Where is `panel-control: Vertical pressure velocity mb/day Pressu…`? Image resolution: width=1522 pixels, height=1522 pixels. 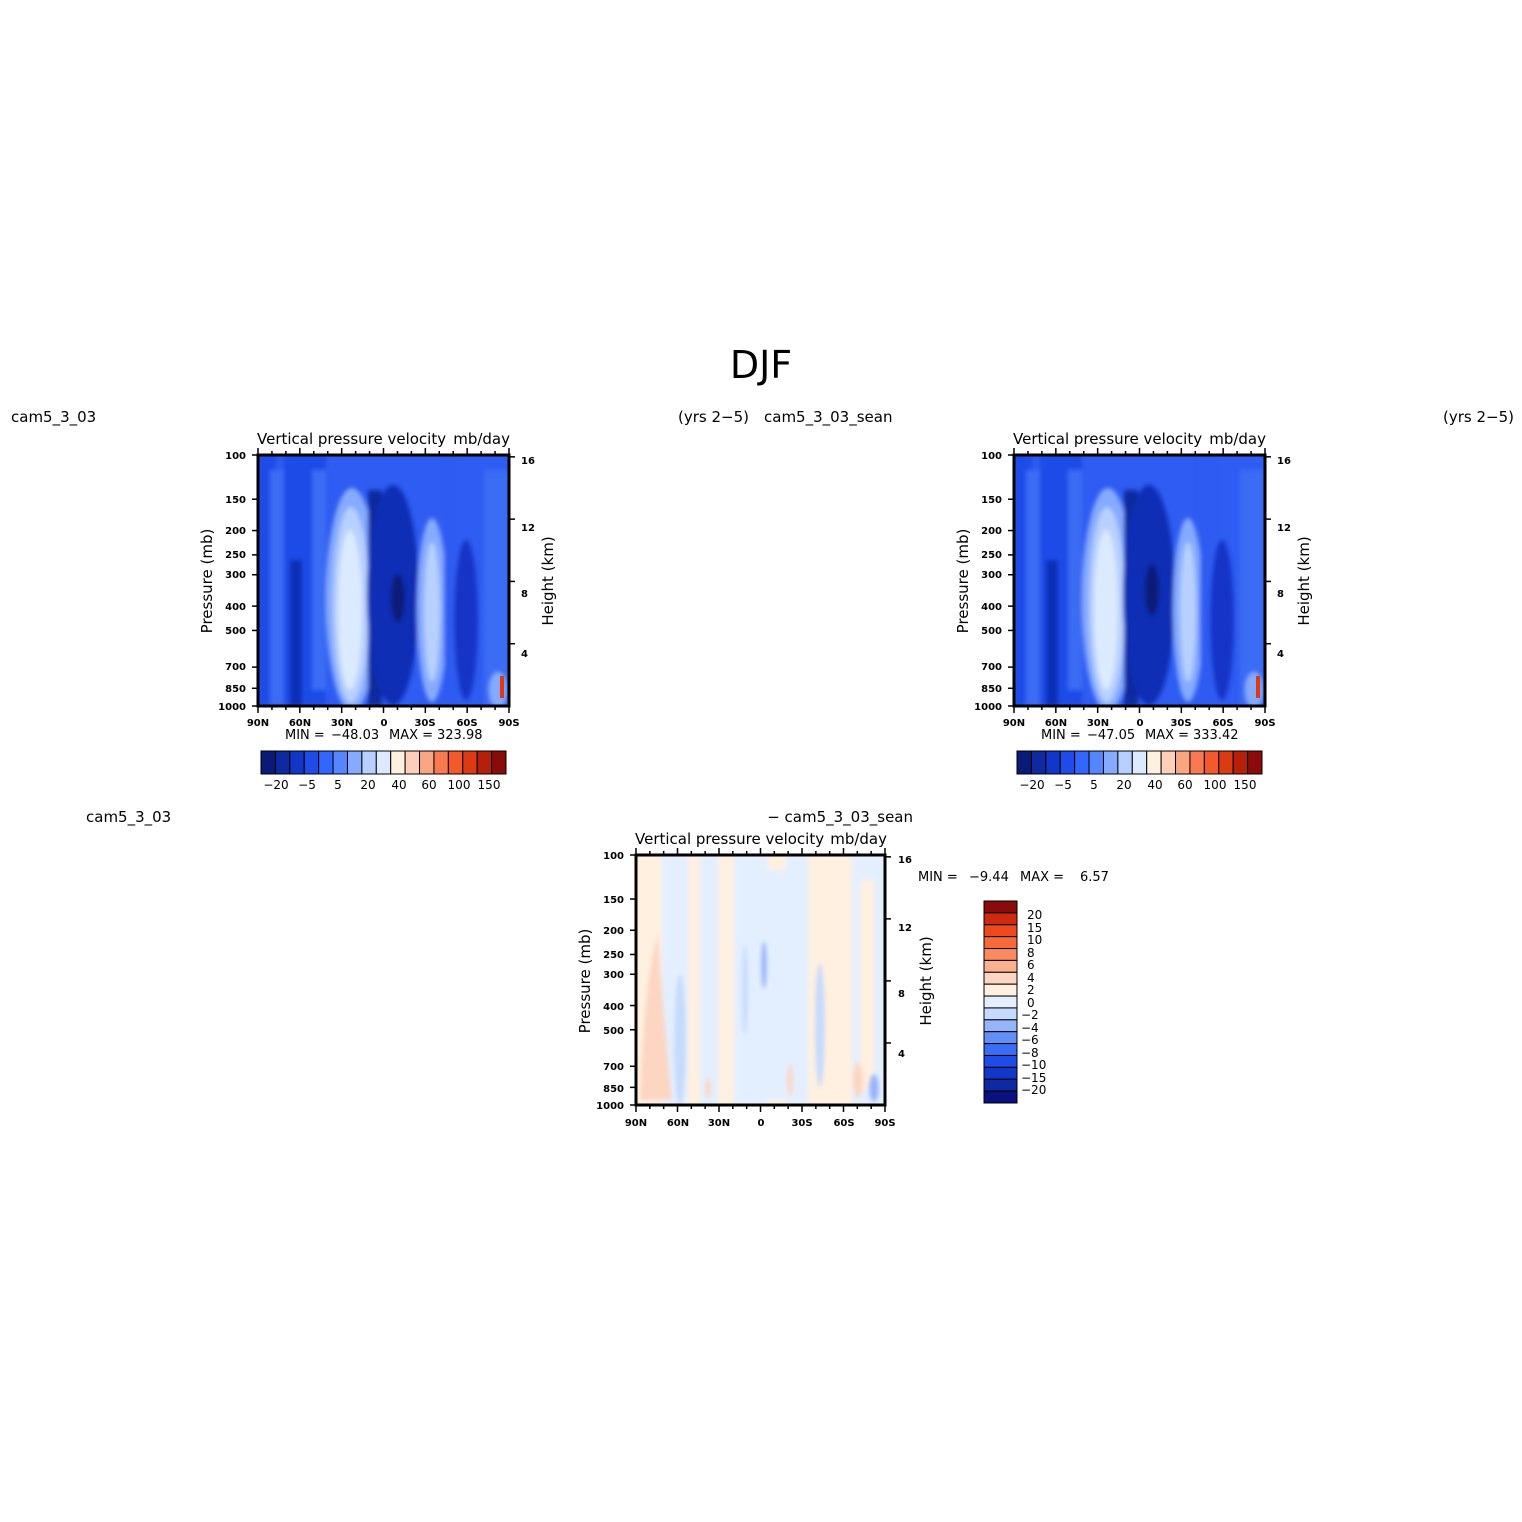 panel-control: Vertical pressure velocity mb/day Pressu… is located at coordinates (1133, 611).